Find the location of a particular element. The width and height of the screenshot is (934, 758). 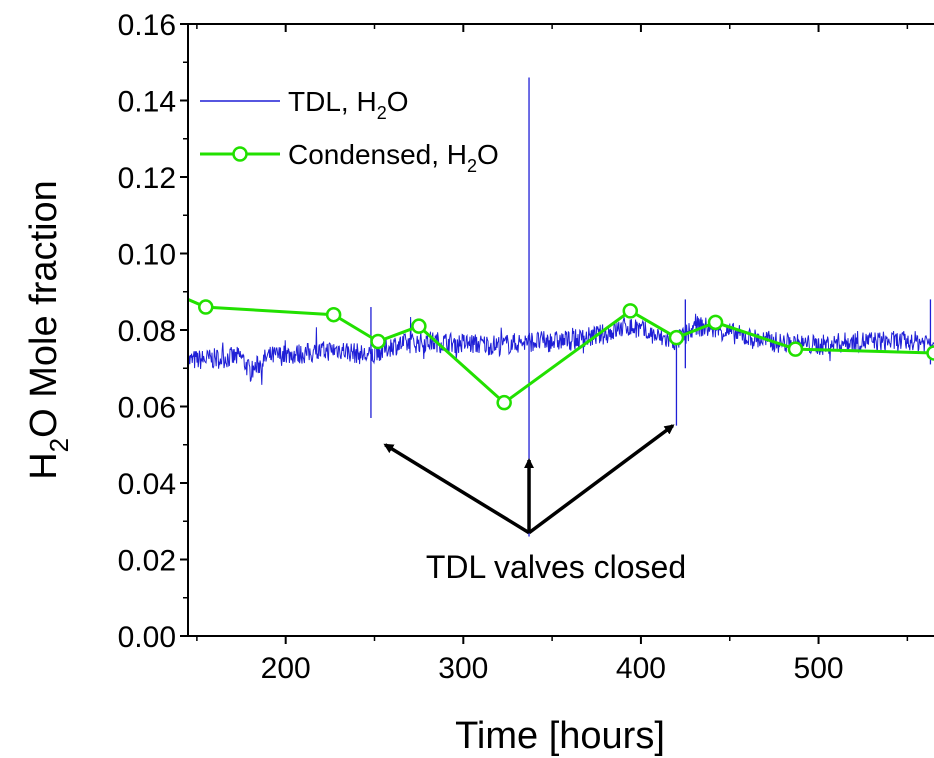

x-axis-label: Time [hours] is located at coordinates (560, 736).